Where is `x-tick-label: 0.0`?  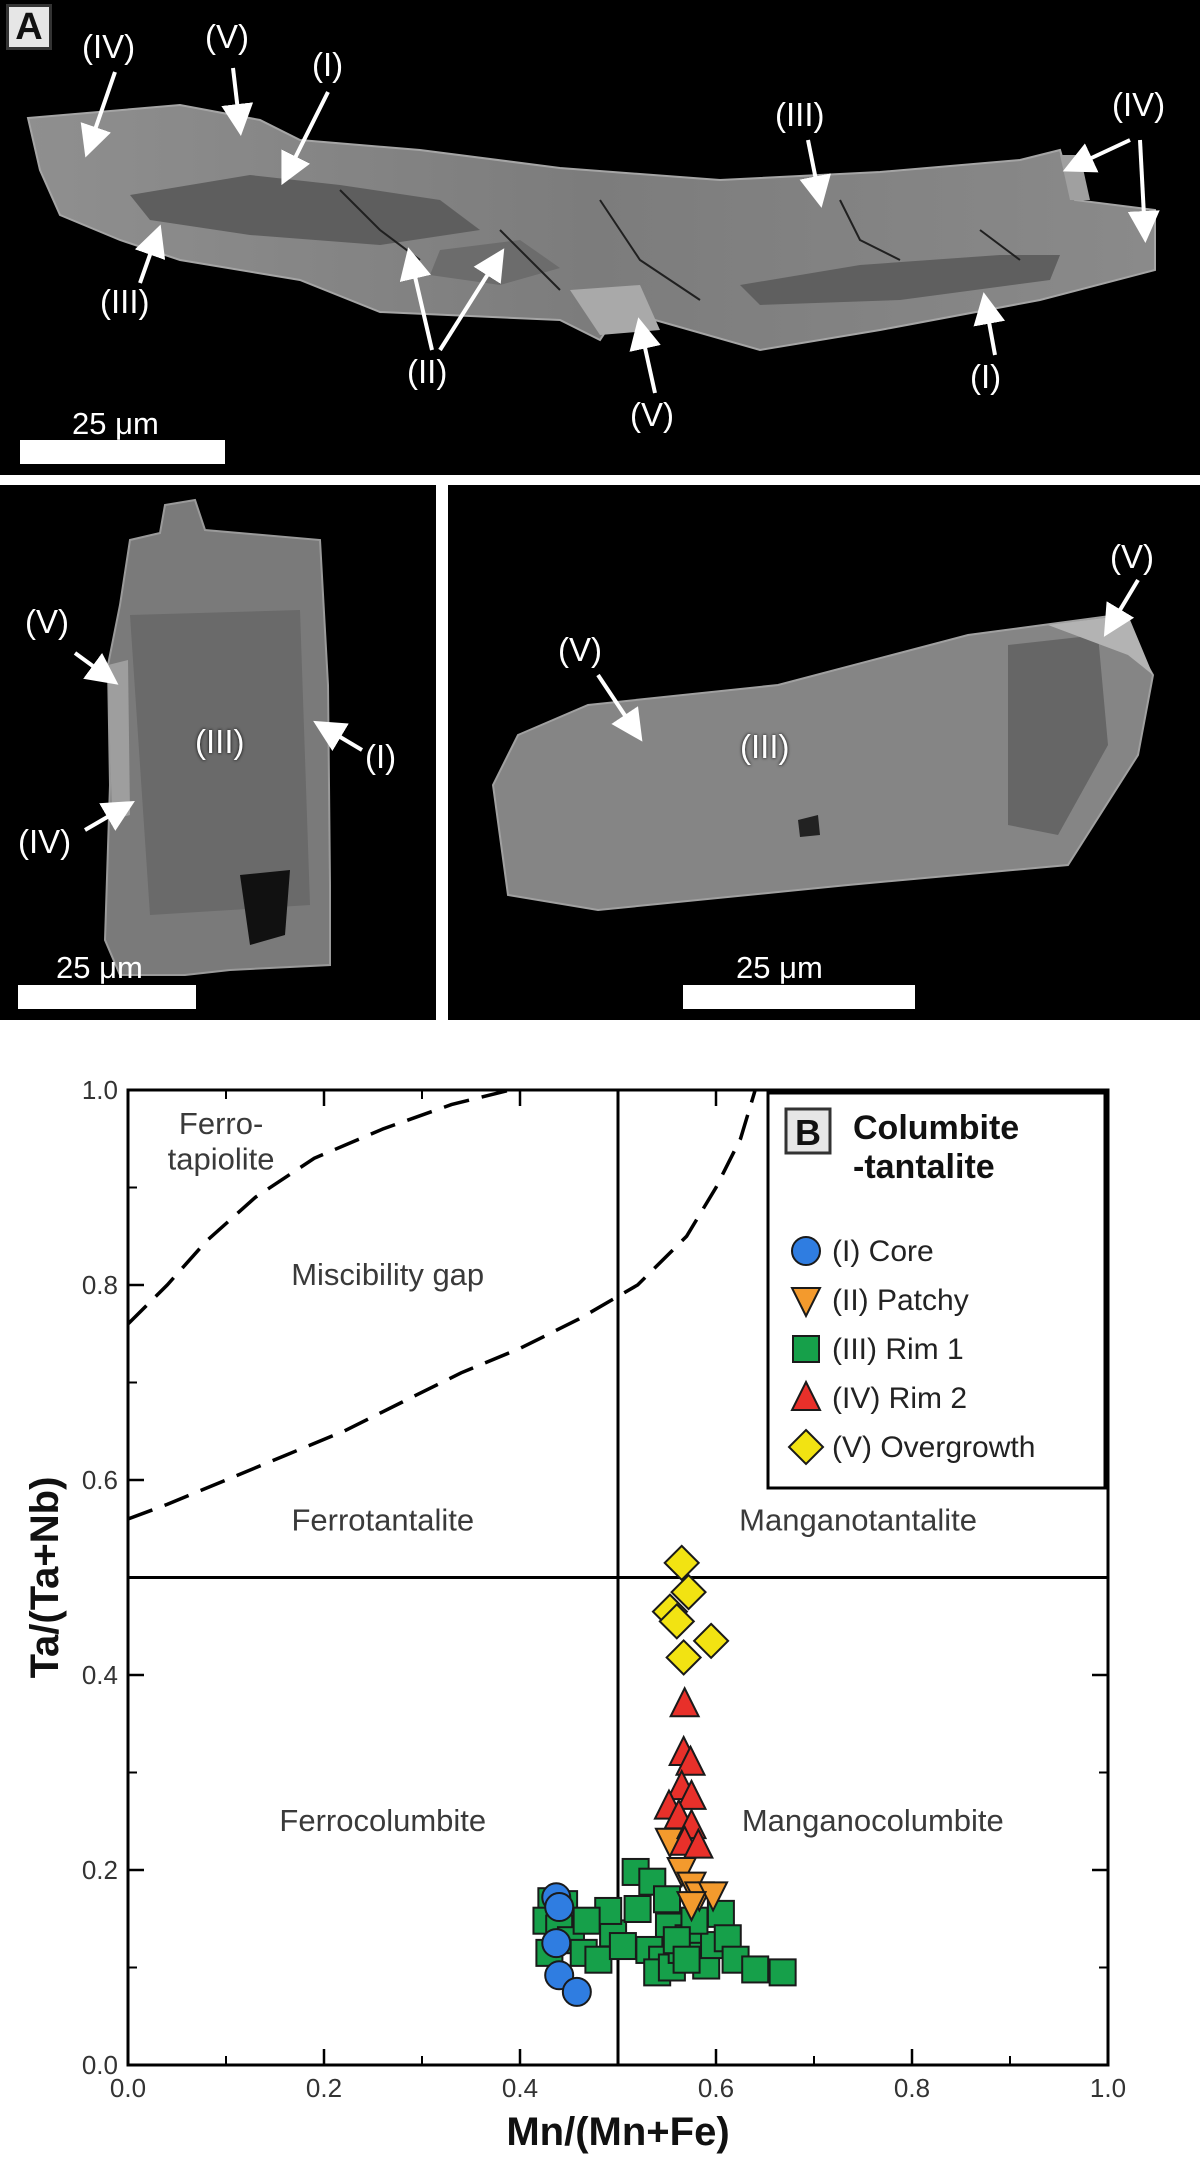
x-tick-label: 0.0 is located at coordinates (128, 2088).